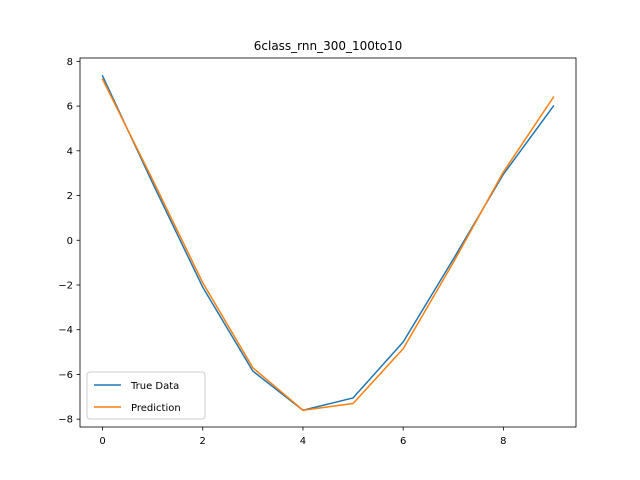  What do you see at coordinates (303, 441) in the screenshot?
I see `x-tick-label: 4` at bounding box center [303, 441].